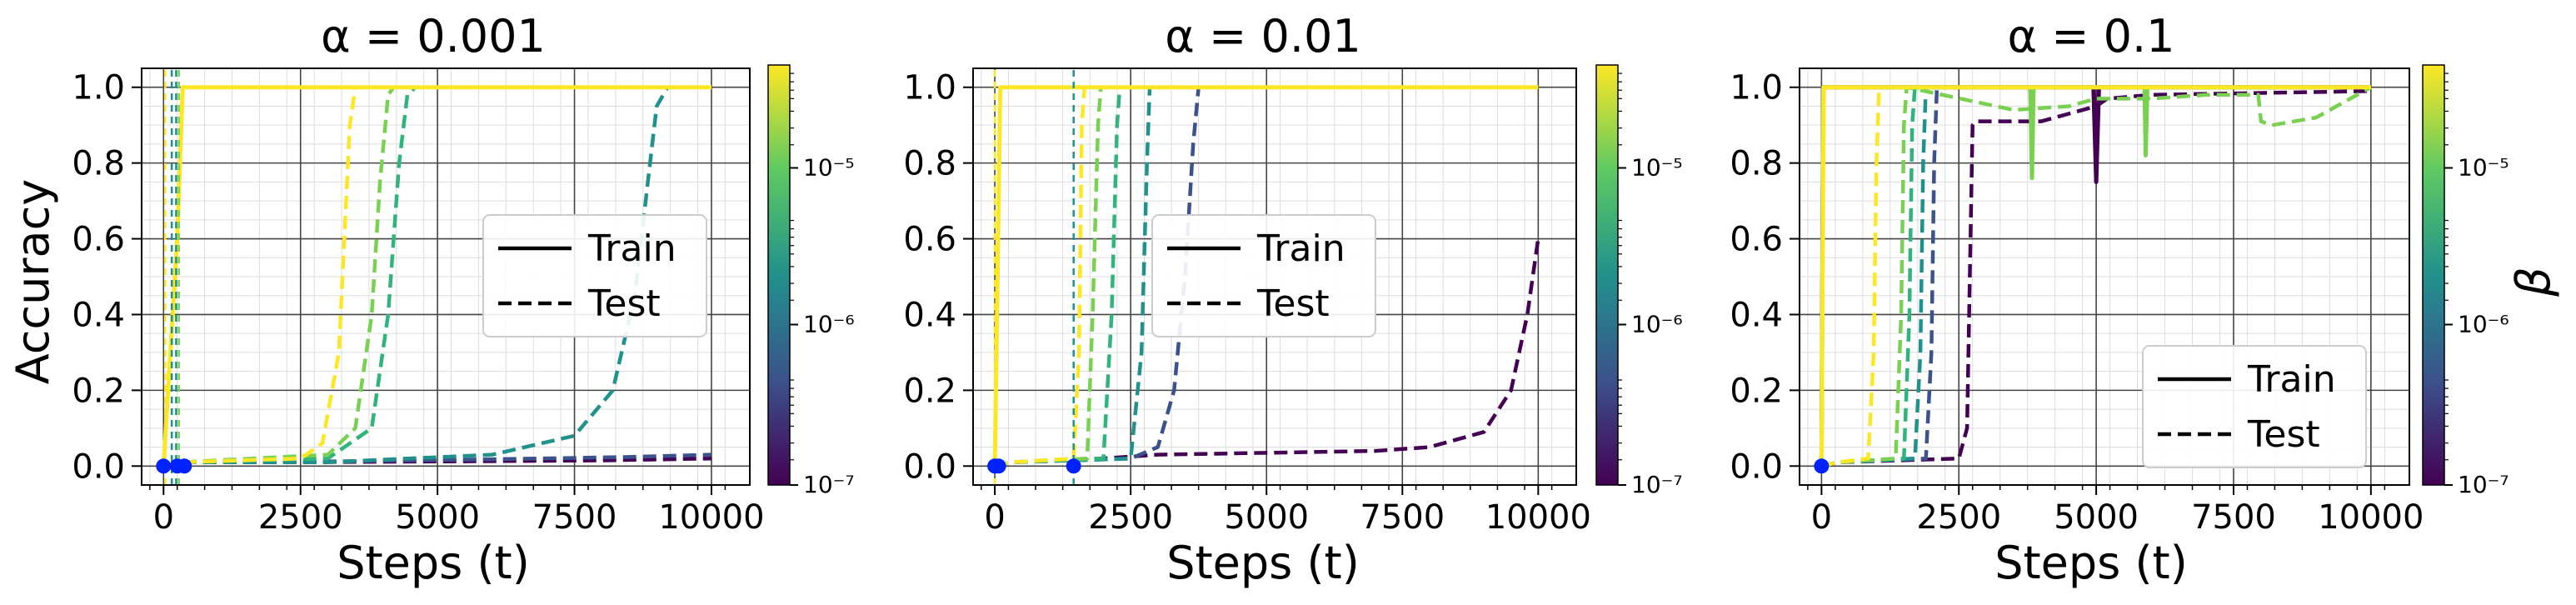  Describe the element at coordinates (2534, 282) in the screenshot. I see `colorbar-label: β` at that location.